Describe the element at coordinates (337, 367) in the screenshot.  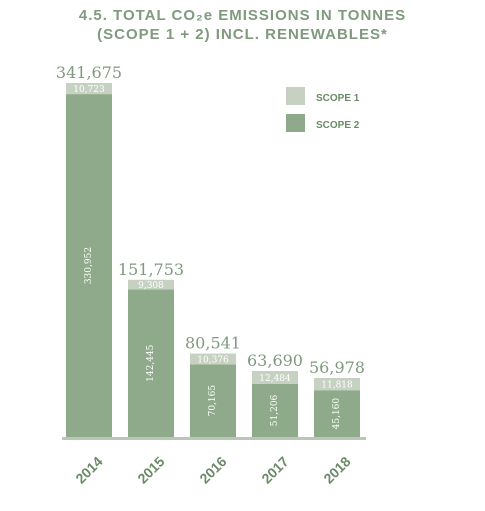
I see `total-value-label-2018: 56,978` at that location.